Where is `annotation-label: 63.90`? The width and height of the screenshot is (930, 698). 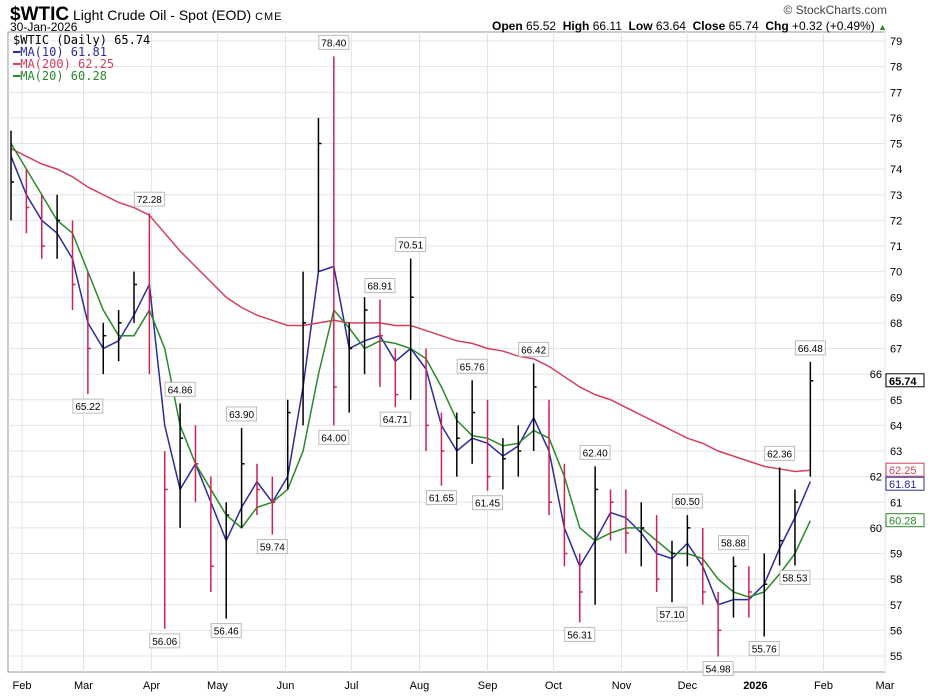
annotation-label: 63.90 is located at coordinates (241, 415).